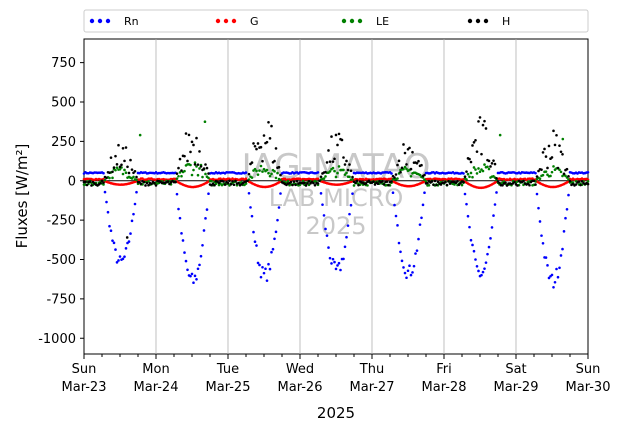  Describe the element at coordinates (63, 103) in the screenshot. I see `y-tick-label: 500` at that location.